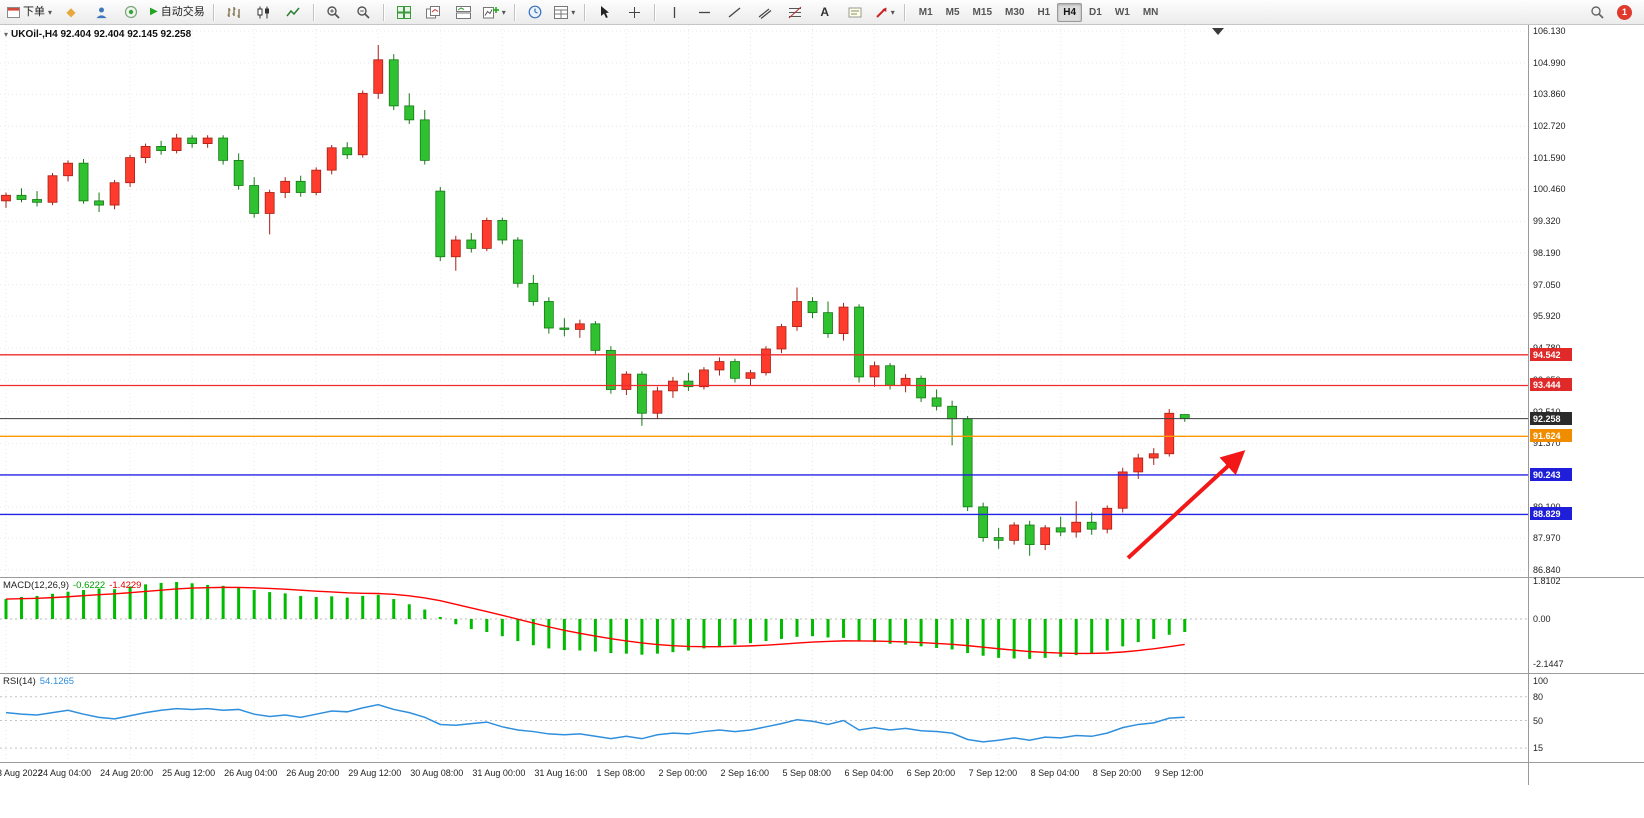 The image size is (1644, 818). I want to click on price-line-badge: 90.243, so click(1551, 474).